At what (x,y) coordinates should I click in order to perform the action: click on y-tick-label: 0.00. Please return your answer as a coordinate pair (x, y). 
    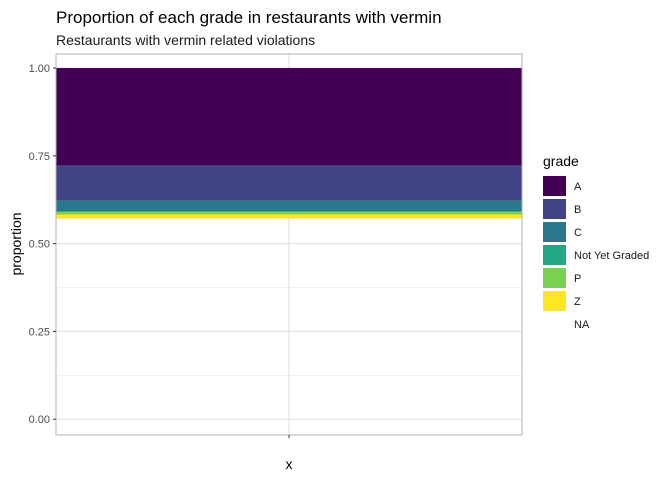
    Looking at the image, I should click on (39, 420).